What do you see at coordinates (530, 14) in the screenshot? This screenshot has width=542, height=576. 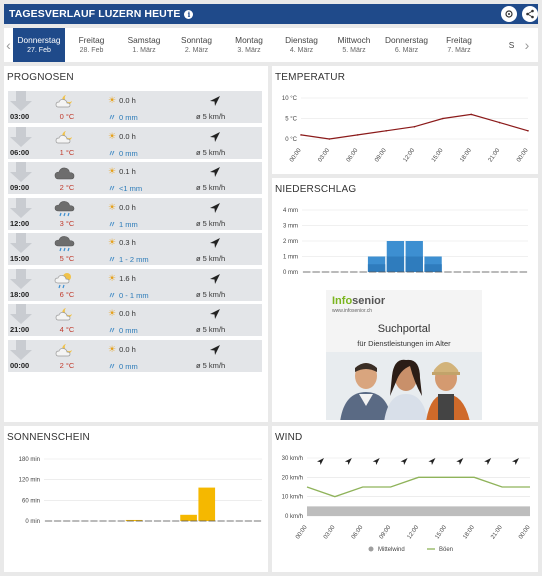 I see `share-button` at bounding box center [530, 14].